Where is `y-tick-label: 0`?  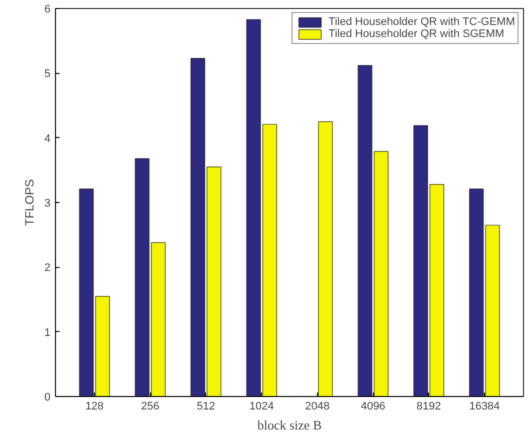 y-tick-label: 0 is located at coordinates (47, 398).